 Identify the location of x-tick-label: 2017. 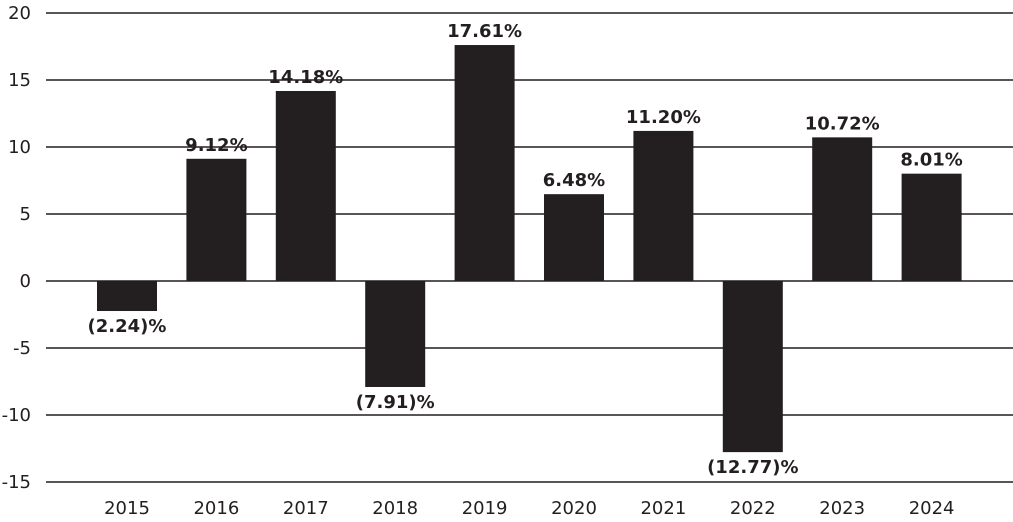
(306, 508).